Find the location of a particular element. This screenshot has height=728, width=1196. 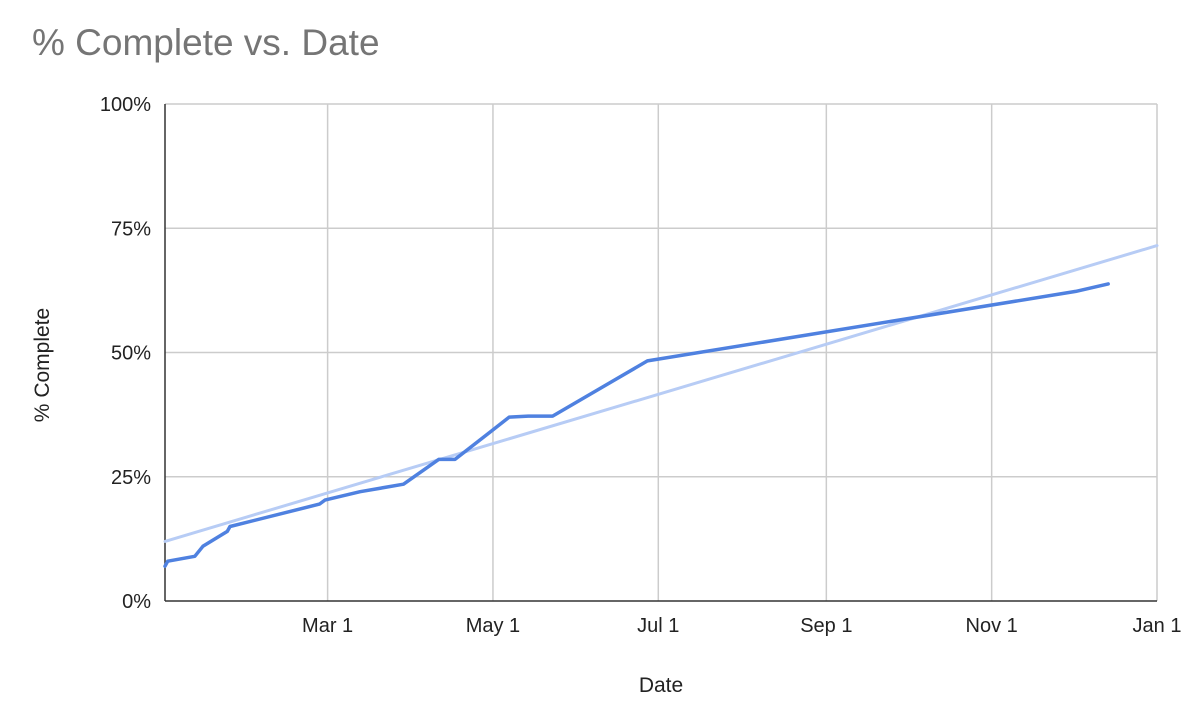

x-tick-label: Jan 1 is located at coordinates (1157, 626).